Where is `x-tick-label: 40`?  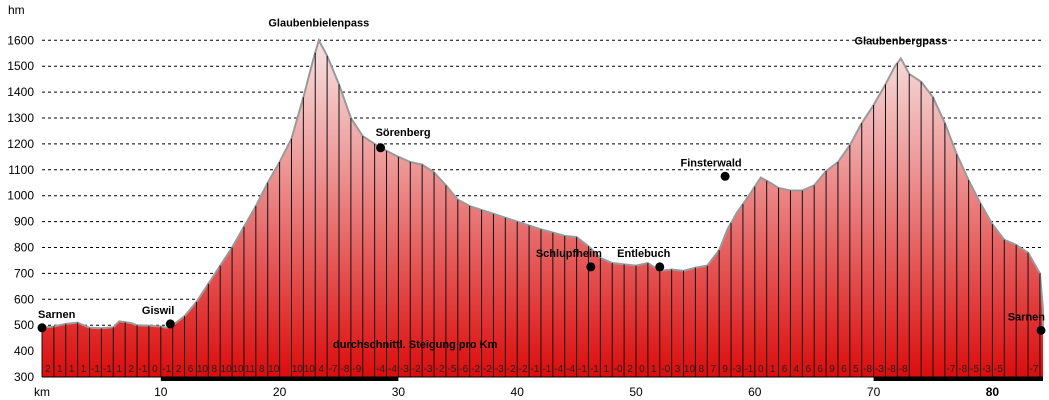 x-tick-label: 40 is located at coordinates (518, 392).